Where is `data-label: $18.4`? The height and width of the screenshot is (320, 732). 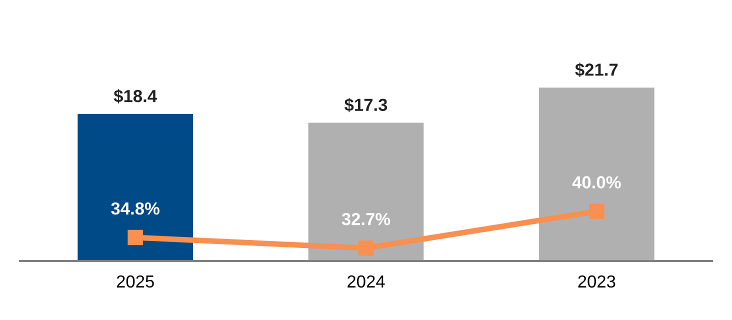
data-label: $18.4 is located at coordinates (135, 96).